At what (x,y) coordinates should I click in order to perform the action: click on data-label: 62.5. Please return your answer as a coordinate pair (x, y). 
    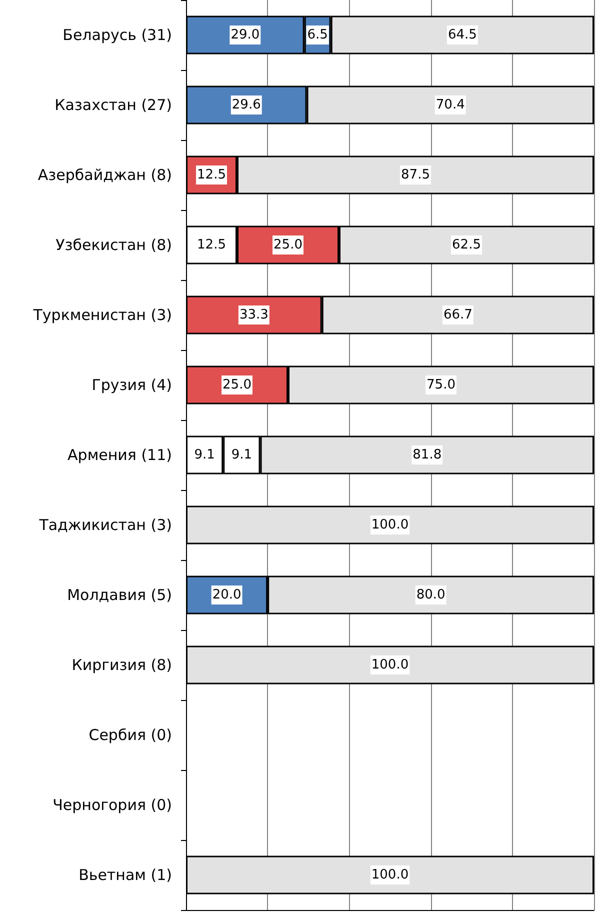
    Looking at the image, I should click on (466, 245).